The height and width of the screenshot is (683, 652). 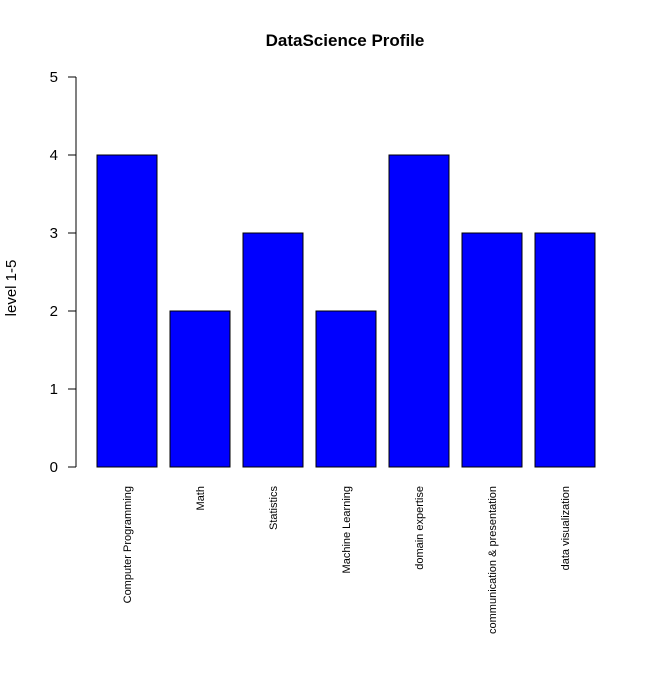 What do you see at coordinates (54, 389) in the screenshot?
I see `y-tick-label: 1` at bounding box center [54, 389].